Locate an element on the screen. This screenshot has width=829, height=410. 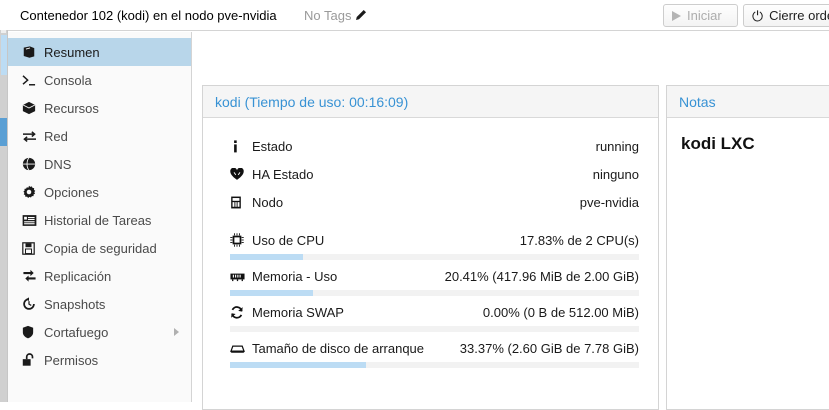
shutdown-button: ⏻ Cierre ordena is located at coordinates (786, 15).